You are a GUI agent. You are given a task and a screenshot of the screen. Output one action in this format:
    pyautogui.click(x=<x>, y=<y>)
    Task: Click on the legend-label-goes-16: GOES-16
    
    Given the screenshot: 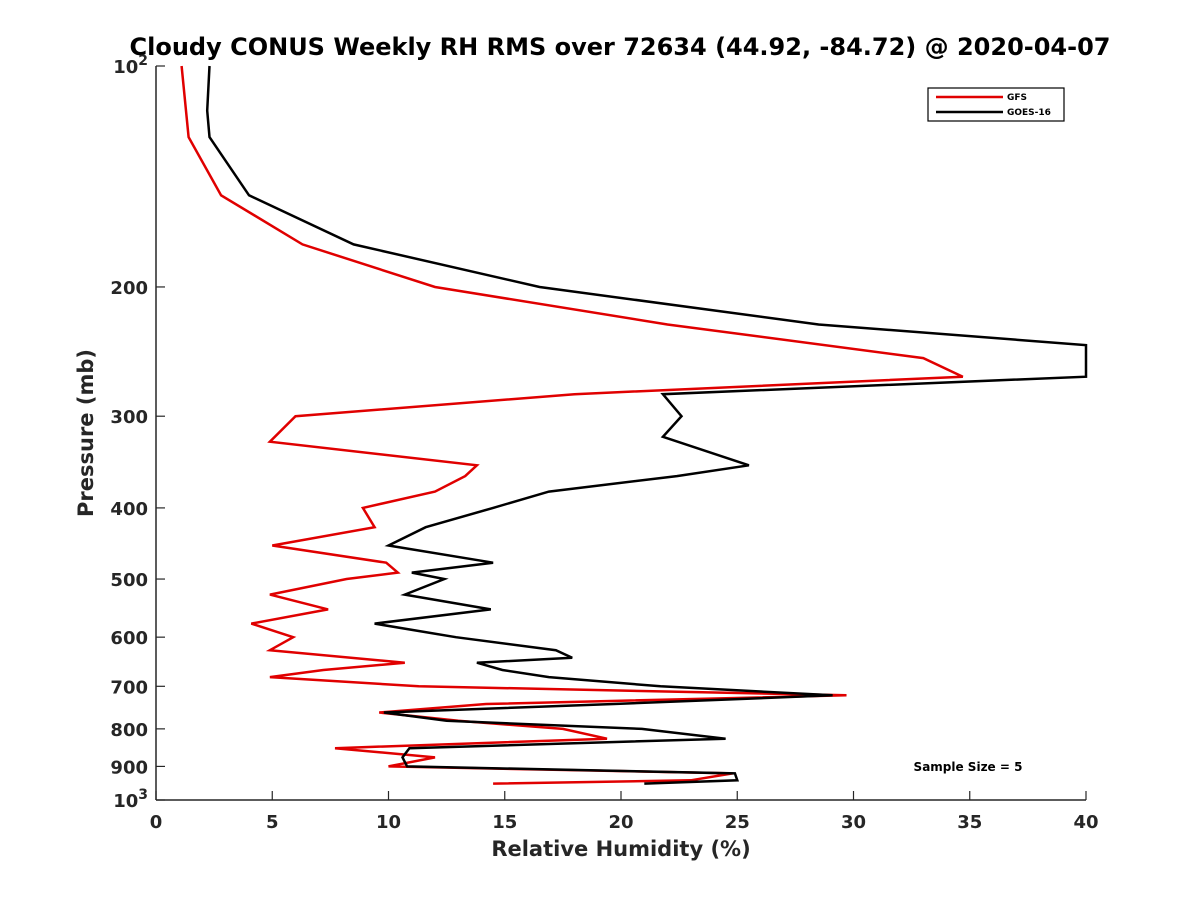 What is the action you would take?
    pyautogui.click(x=1029, y=113)
    